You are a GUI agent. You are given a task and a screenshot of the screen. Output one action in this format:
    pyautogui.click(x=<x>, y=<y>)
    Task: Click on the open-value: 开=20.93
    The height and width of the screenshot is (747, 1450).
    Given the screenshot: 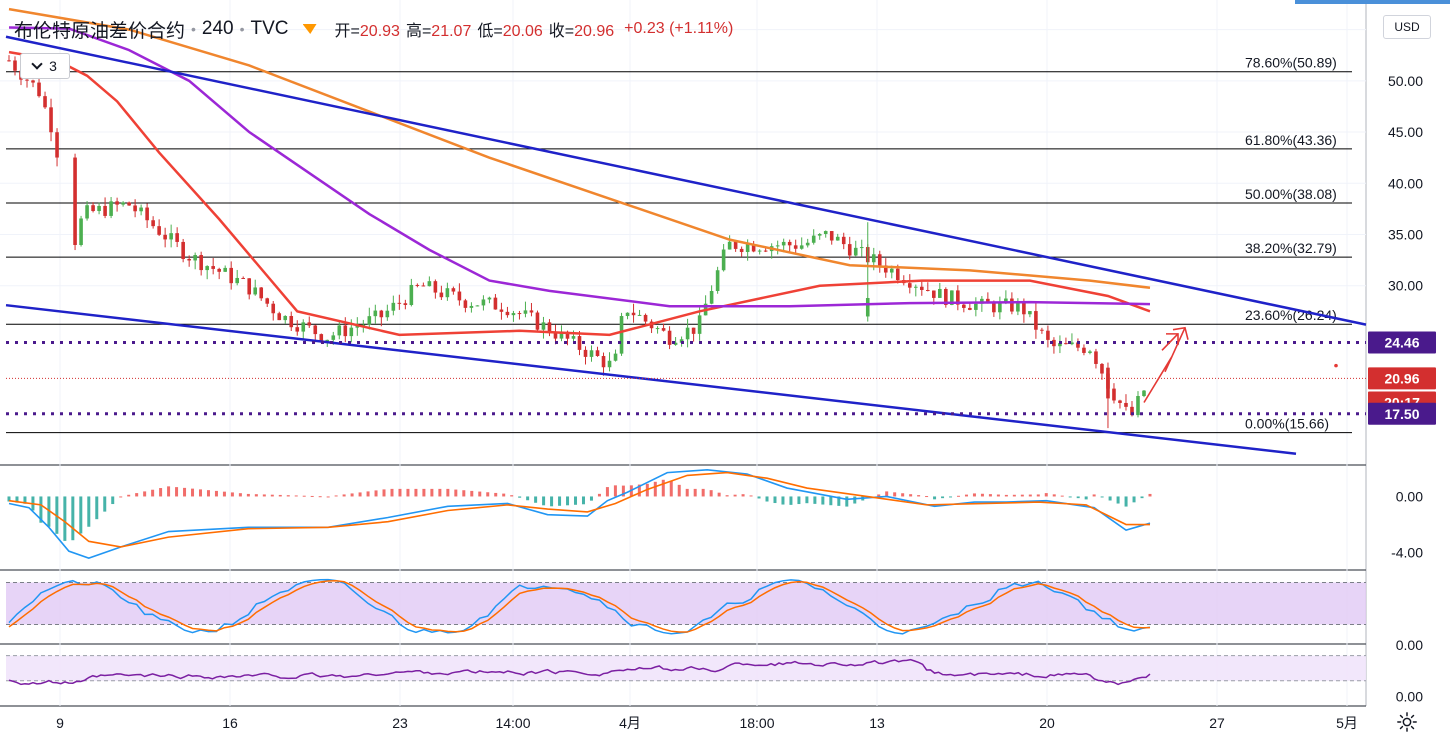 What is the action you would take?
    pyautogui.click(x=367, y=29)
    